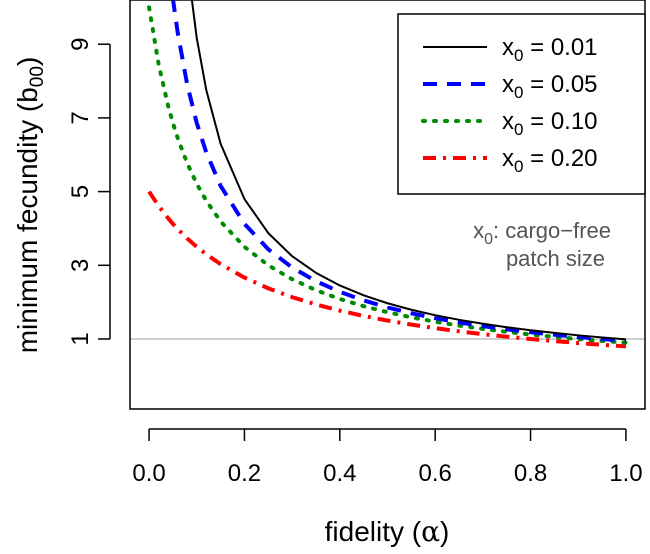 The height and width of the screenshot is (554, 650). I want to click on y-tick-label: 5, so click(80, 191).